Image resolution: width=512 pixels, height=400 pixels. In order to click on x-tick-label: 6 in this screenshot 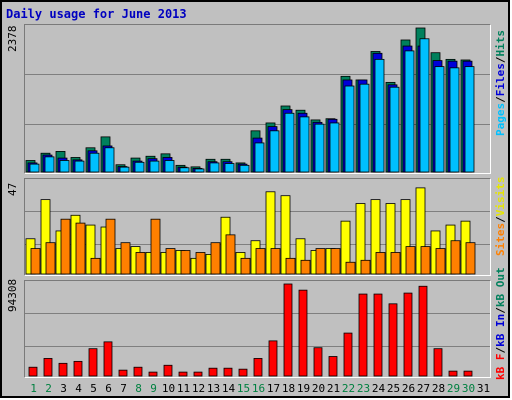, I will do `click(108, 388)`.